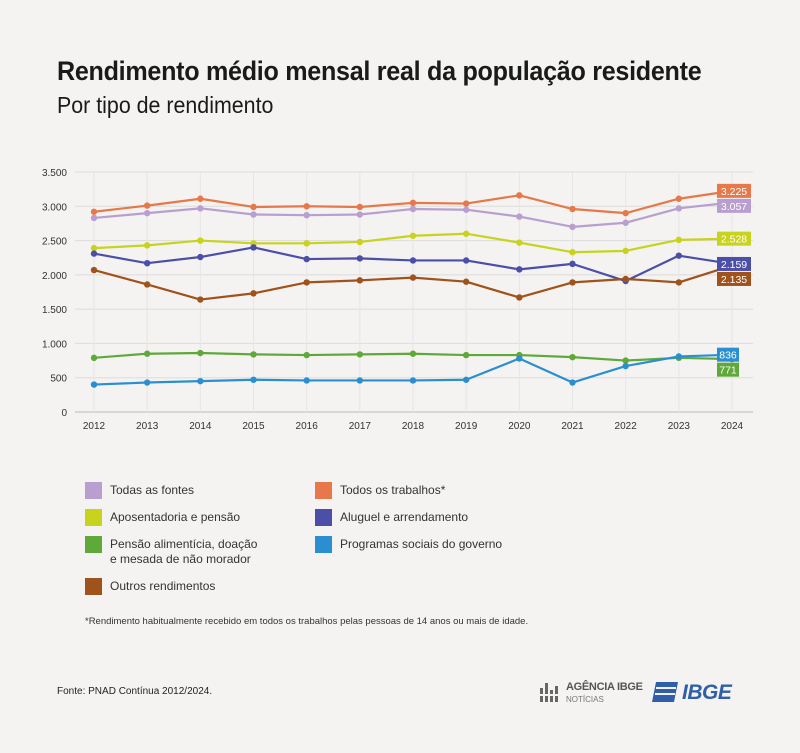  I want to click on x-tick-label: 2018, so click(413, 426).